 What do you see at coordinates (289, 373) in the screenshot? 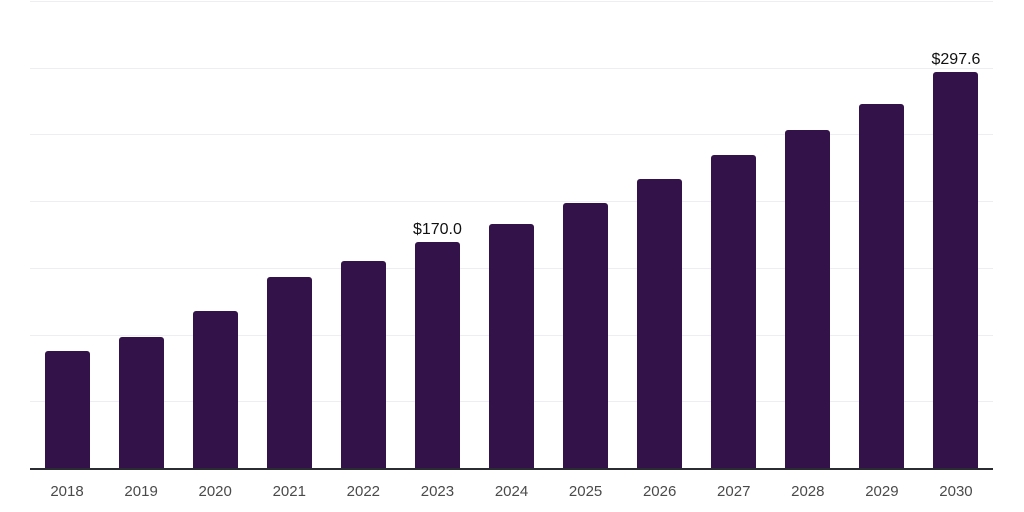
I see `bar-2021` at bounding box center [289, 373].